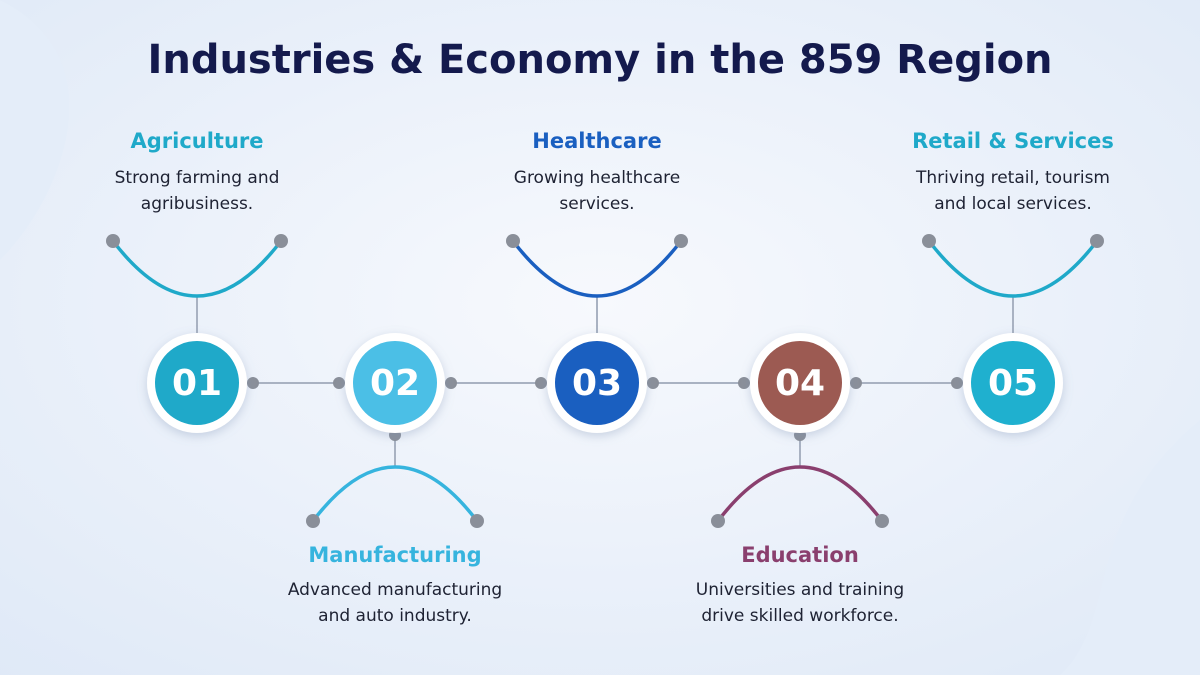  What do you see at coordinates (800, 590) in the screenshot?
I see `description: Universities and training` at bounding box center [800, 590].